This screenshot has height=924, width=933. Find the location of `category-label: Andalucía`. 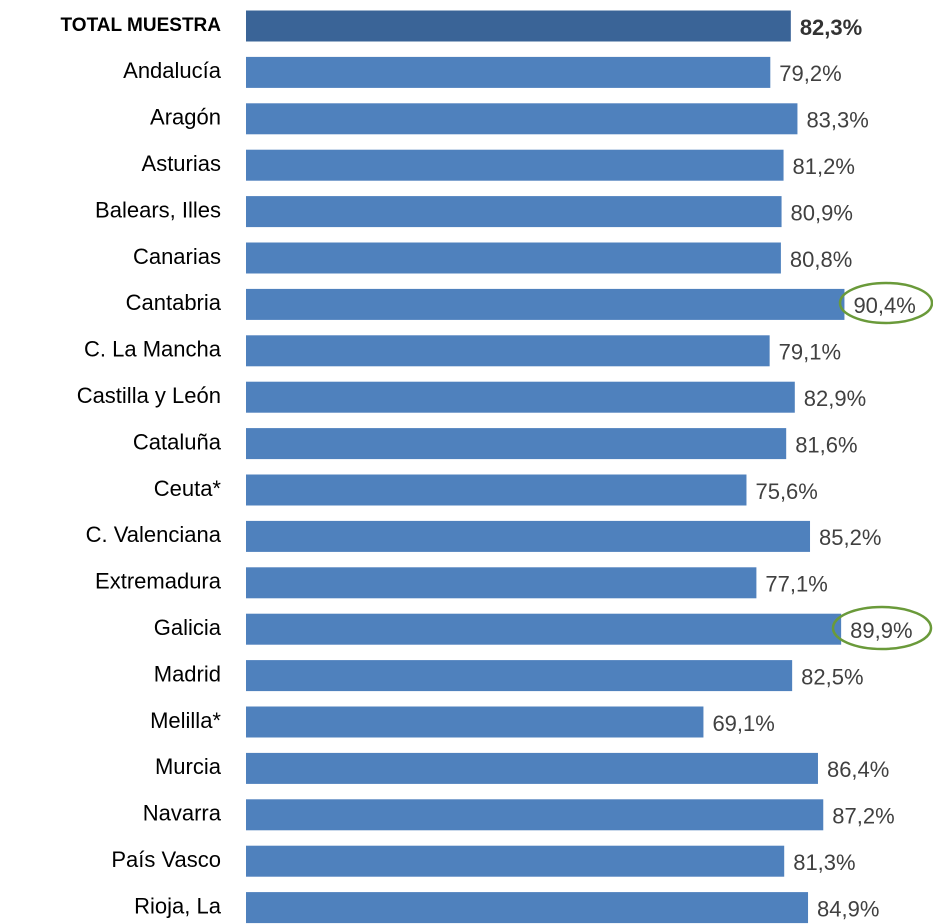

category-label: Andalucía is located at coordinates (172, 70).